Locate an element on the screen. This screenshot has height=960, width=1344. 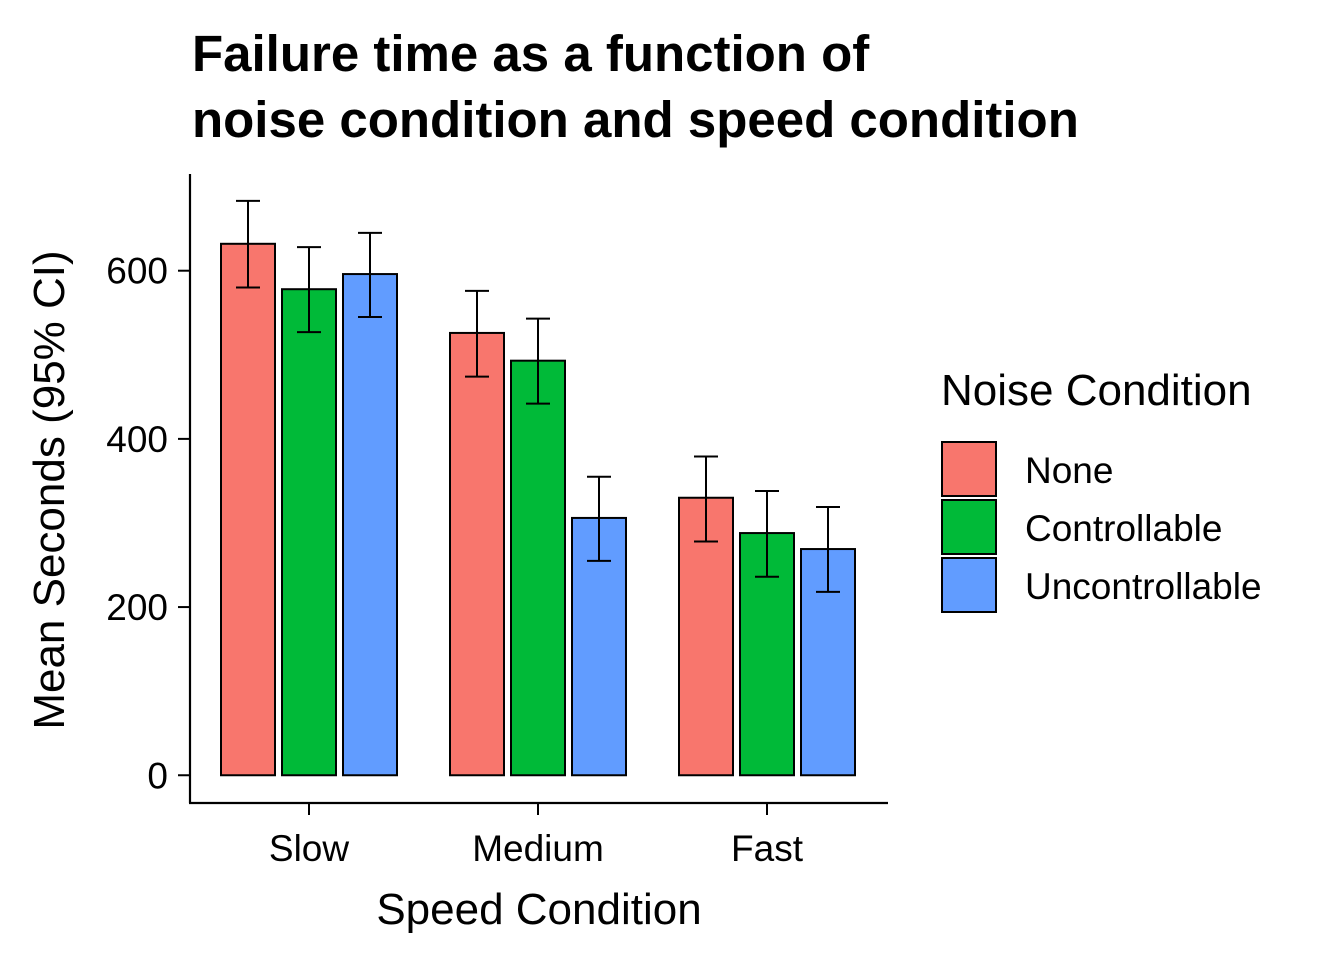
chart-title-line-1: Failure time as a function of is located at coordinates (531, 53).